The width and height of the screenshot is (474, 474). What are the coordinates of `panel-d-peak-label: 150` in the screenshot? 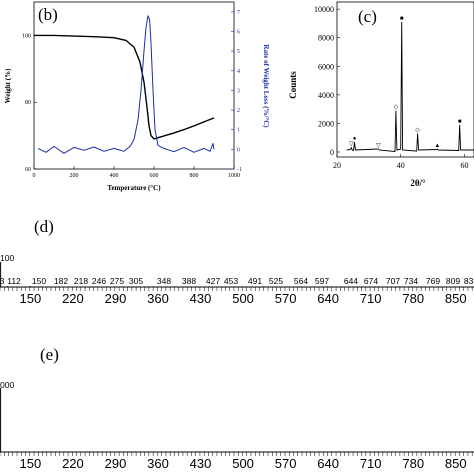 It's located at (39, 281).